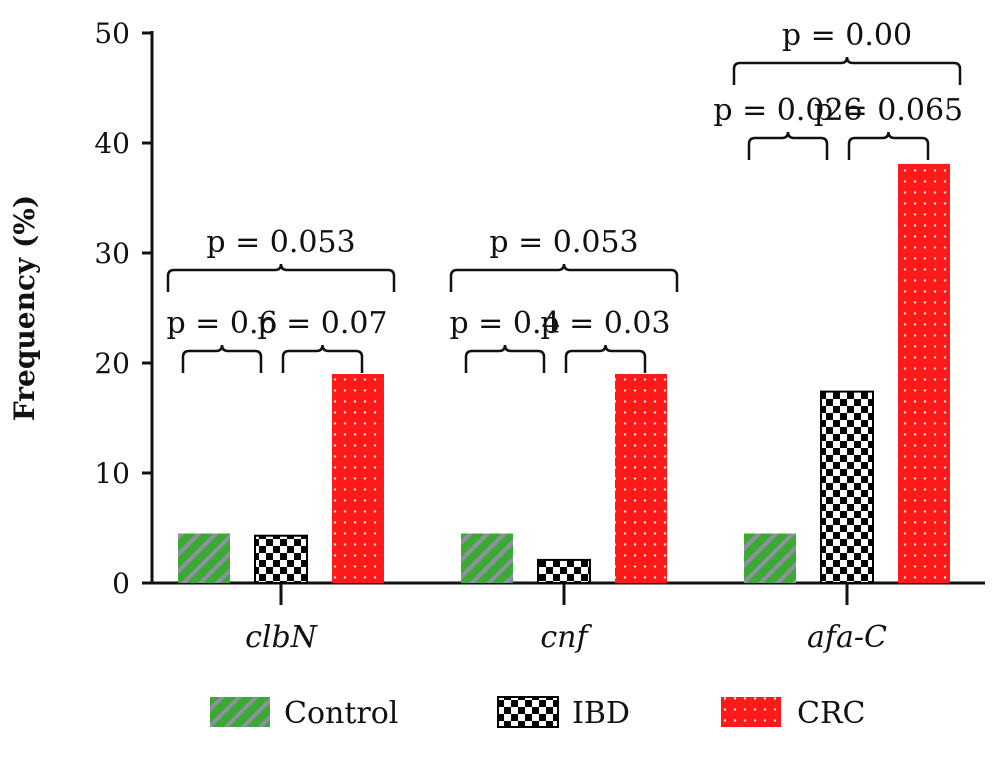 Image resolution: width=1000 pixels, height=771 pixels. Describe the element at coordinates (504, 323) in the screenshot. I see `p-value-label: p = 0.4` at that location.